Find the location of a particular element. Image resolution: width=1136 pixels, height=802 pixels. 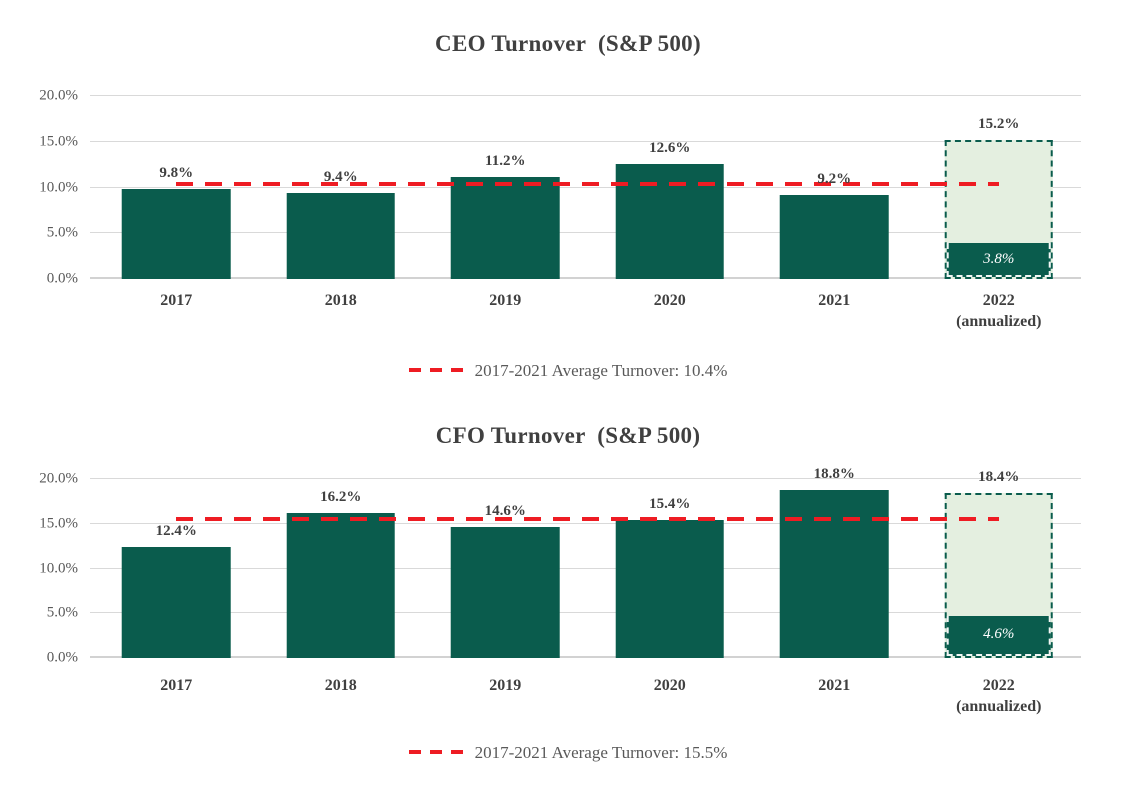

bar-2020 is located at coordinates (670, 589).